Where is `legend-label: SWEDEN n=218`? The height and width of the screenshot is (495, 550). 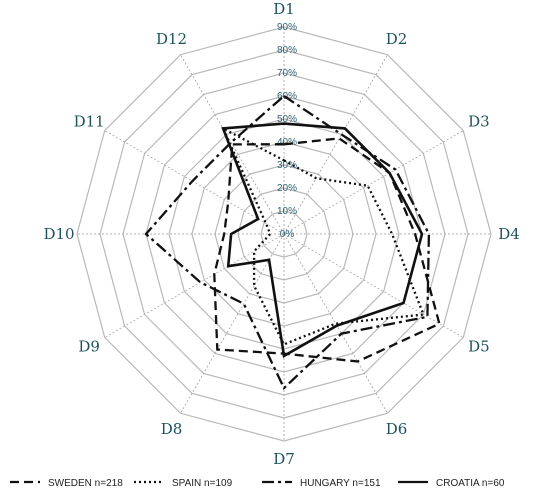 legend-label: SWEDEN n=218 is located at coordinates (85, 483).